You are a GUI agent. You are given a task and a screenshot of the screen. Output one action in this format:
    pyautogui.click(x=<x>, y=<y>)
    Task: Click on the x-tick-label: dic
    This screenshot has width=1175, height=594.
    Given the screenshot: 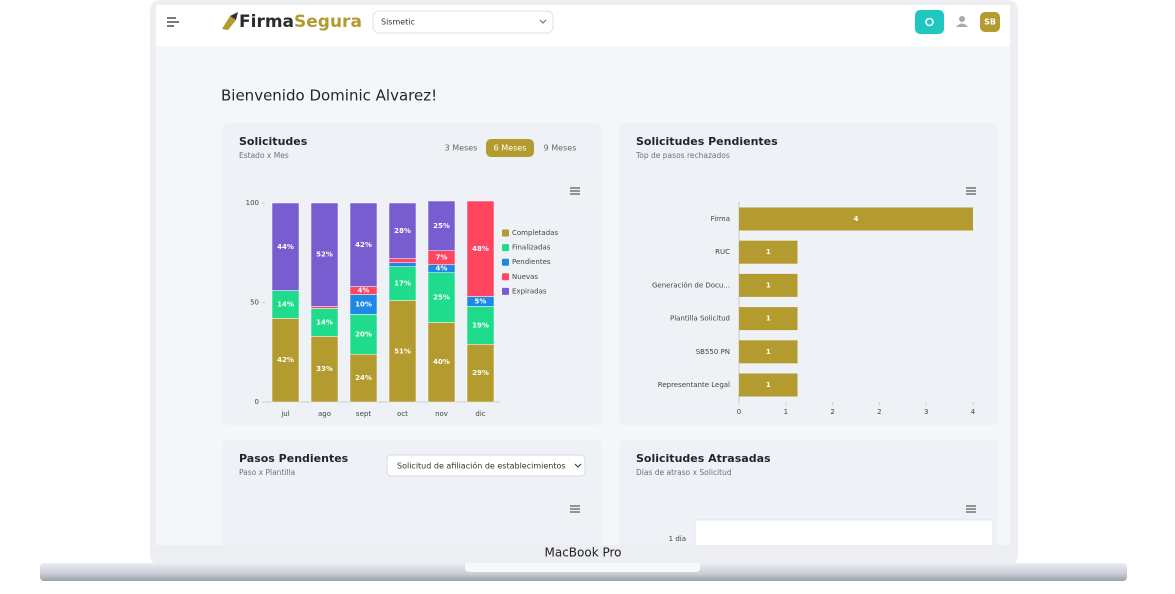 What is the action you would take?
    pyautogui.click(x=480, y=414)
    